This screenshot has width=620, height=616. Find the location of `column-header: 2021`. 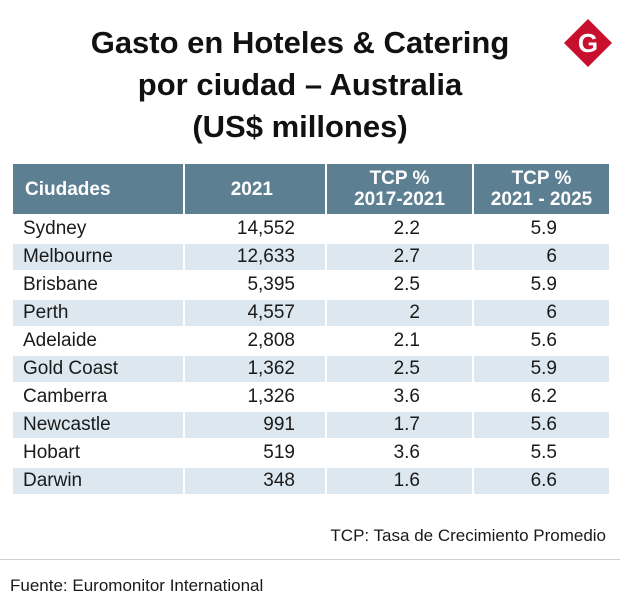

column-header: 2021 is located at coordinates (255, 189).